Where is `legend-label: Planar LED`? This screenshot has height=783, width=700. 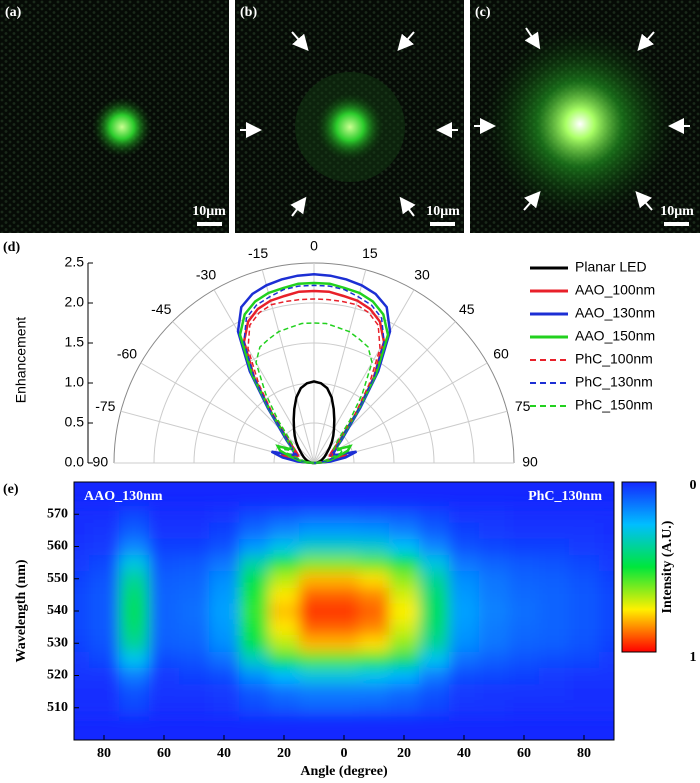 legend-label: Planar LED is located at coordinates (611, 267).